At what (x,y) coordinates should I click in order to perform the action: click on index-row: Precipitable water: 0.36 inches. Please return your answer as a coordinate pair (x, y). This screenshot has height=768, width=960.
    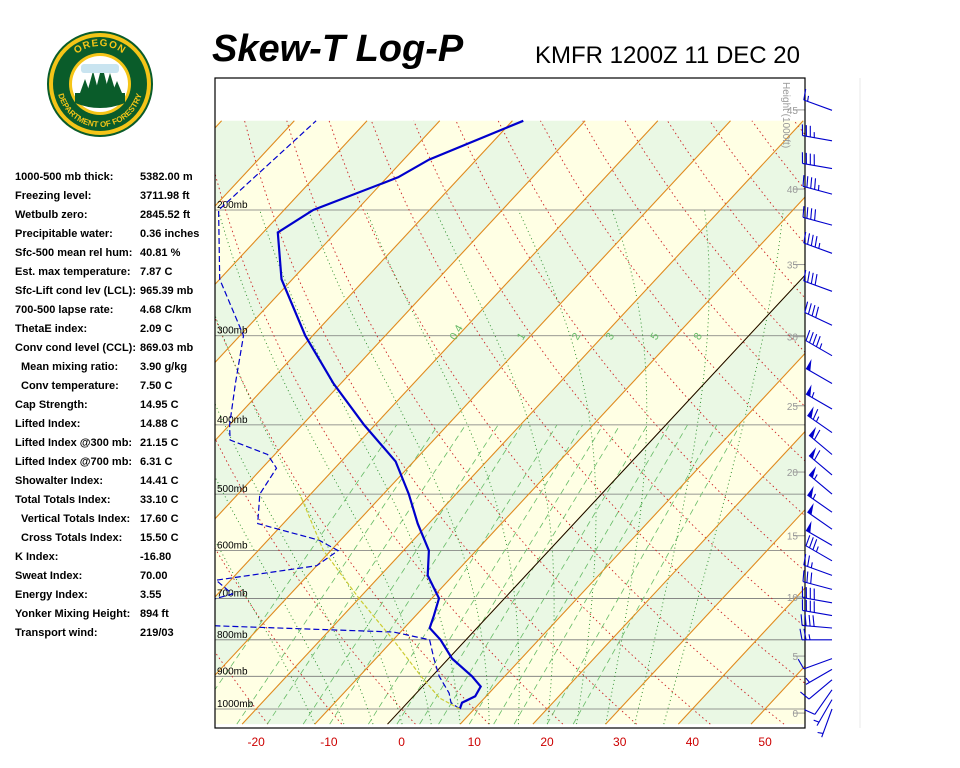
    Looking at the image, I should click on (115, 234).